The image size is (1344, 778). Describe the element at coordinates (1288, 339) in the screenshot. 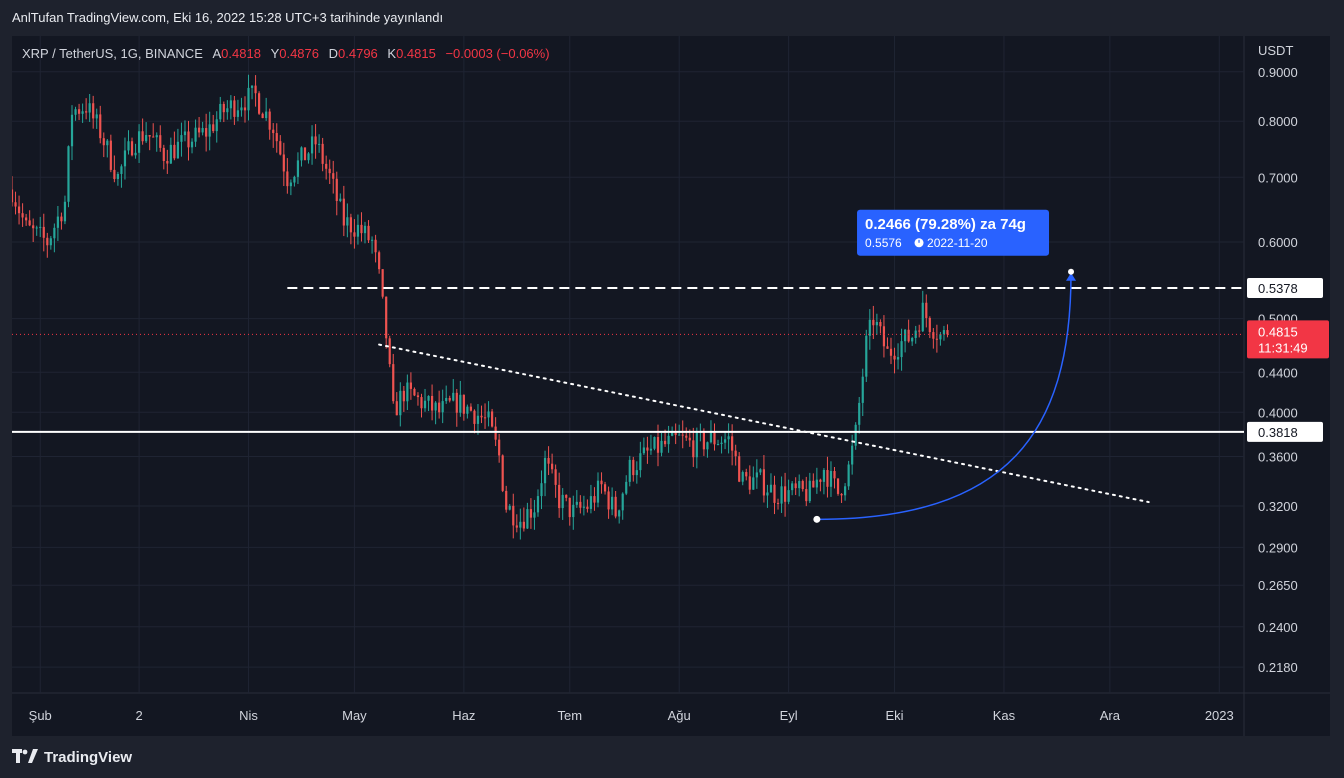

I see `current-price-label-box` at that location.